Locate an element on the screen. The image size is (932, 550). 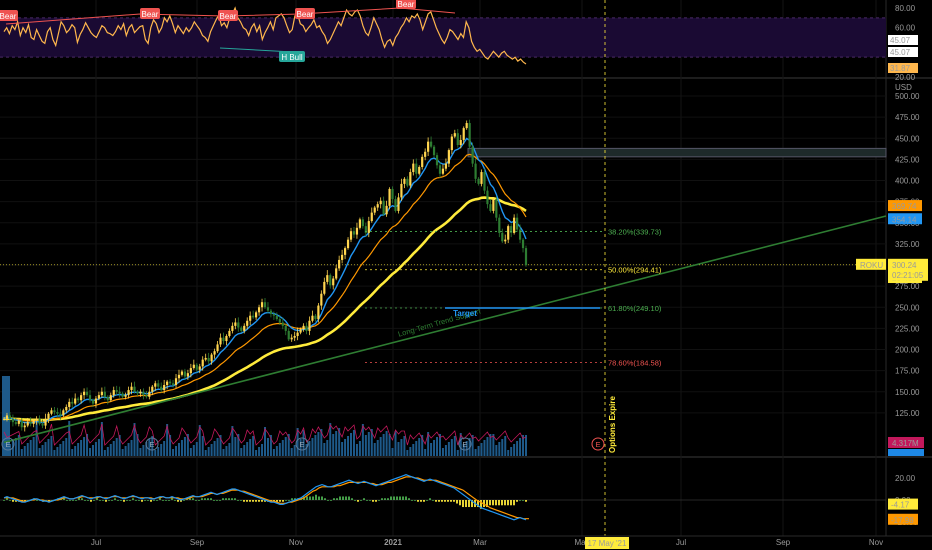
rsi-tag-2: 31.87 is located at coordinates (900, 68).